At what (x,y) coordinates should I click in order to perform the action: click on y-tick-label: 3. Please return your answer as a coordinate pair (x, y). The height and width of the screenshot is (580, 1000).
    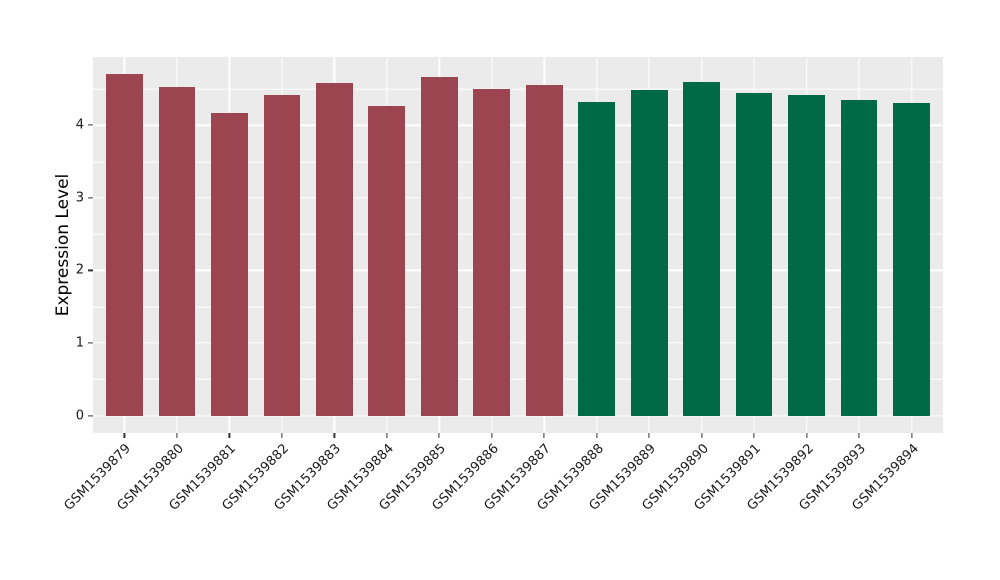
    Looking at the image, I should click on (79, 198).